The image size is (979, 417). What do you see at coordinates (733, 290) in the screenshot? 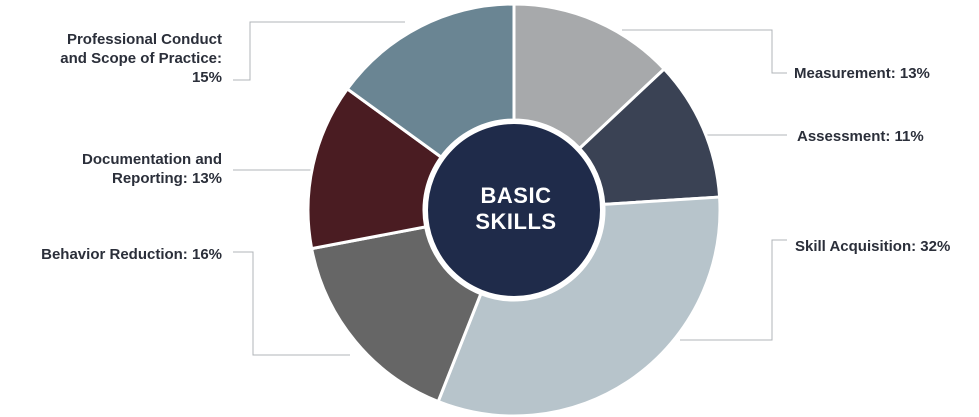
I see `leader-line-skill-acquisition` at bounding box center [733, 290].